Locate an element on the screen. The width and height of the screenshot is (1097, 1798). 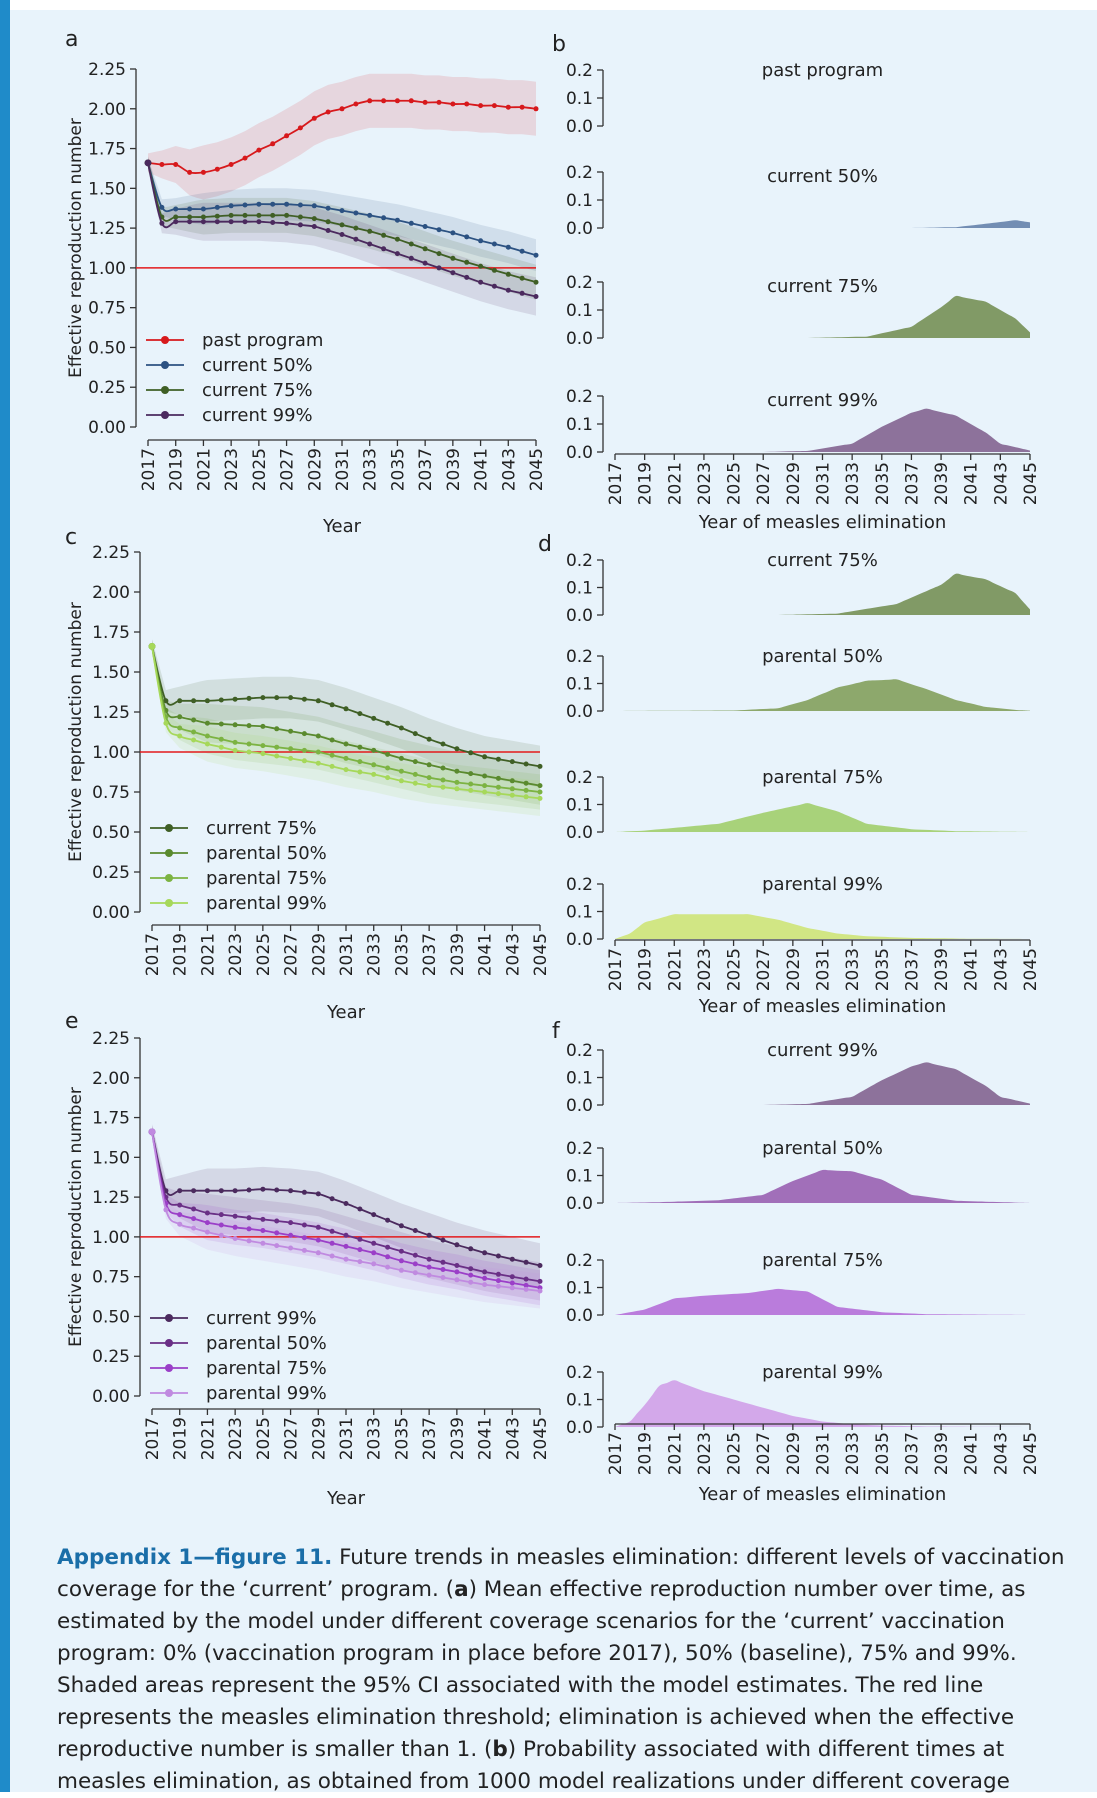
x-axis-label: Year of measles elimination is located at coordinates (822, 1494).